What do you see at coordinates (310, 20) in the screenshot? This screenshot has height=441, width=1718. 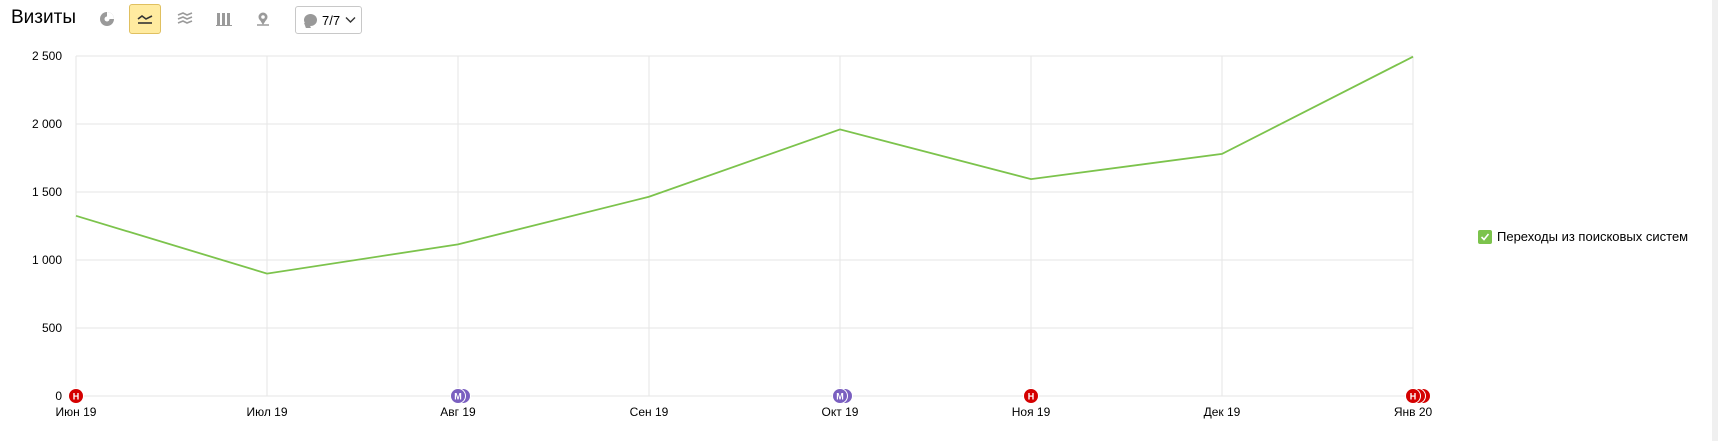 I see `comment-icon` at bounding box center [310, 20].